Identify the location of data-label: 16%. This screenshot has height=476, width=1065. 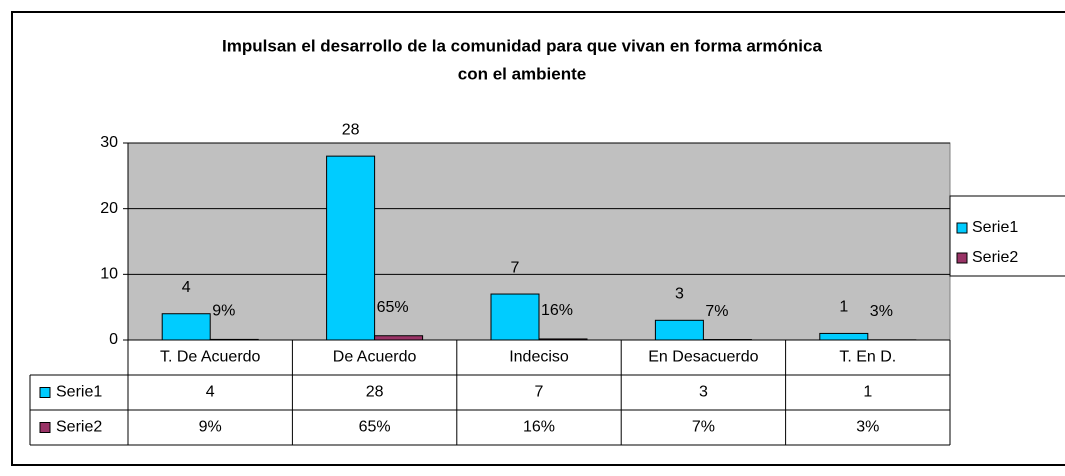
(557, 310).